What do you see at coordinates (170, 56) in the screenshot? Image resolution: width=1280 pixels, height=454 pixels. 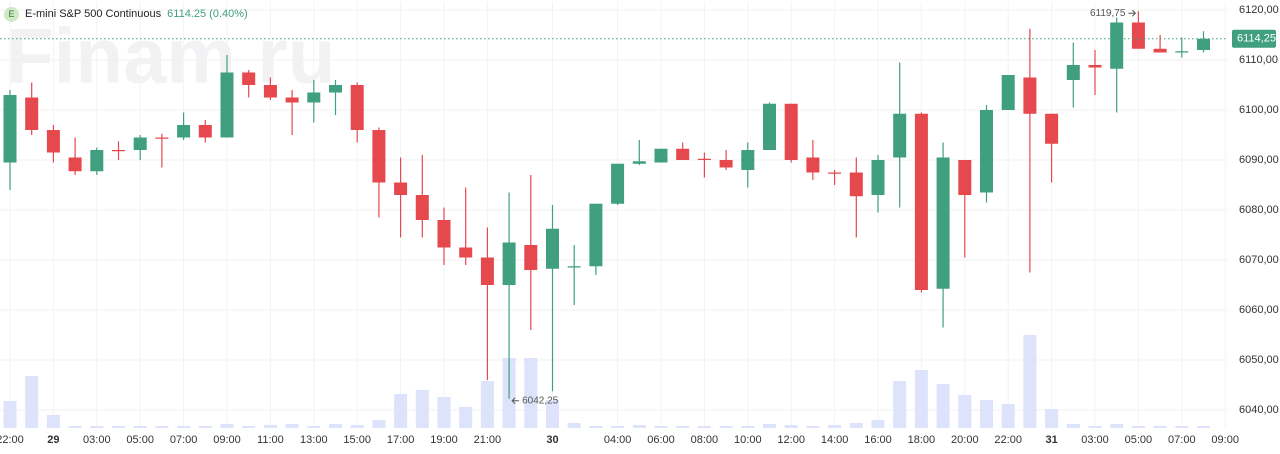 I see `watermark: Finam.ru` at bounding box center [170, 56].